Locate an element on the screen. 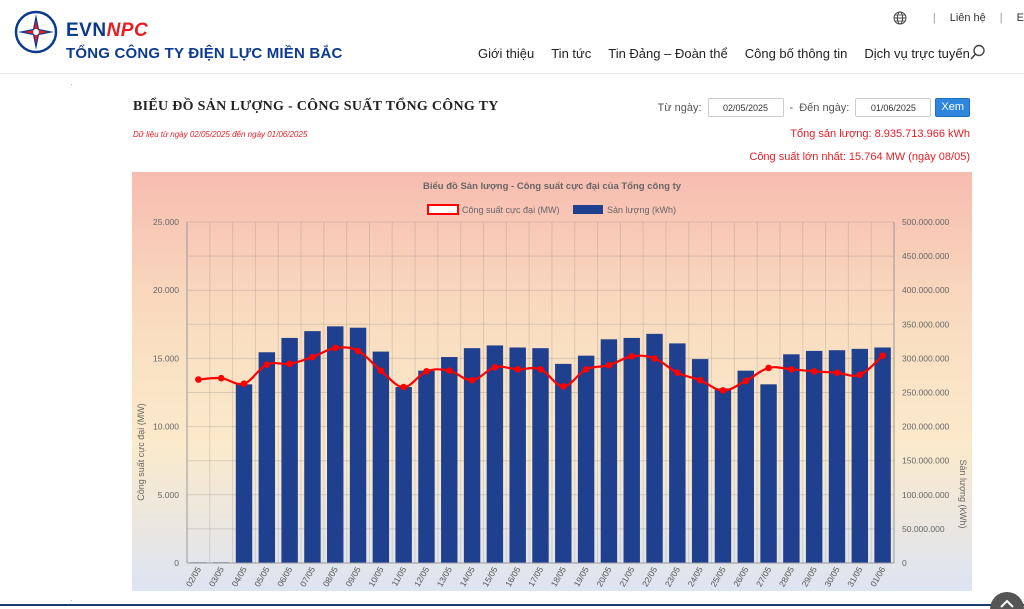  line-series is located at coordinates (540, 369).